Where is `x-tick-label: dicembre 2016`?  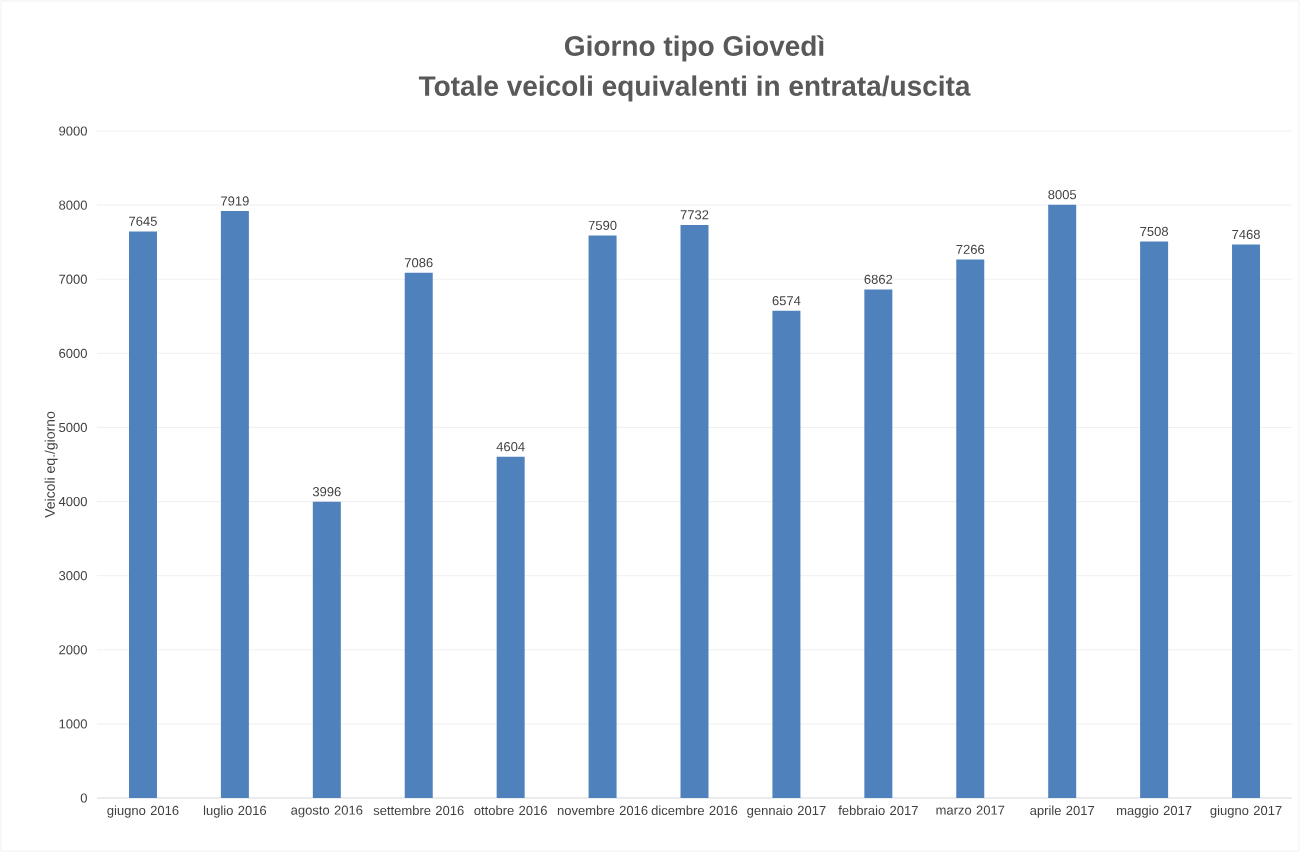
x-tick-label: dicembre 2016 is located at coordinates (694, 810).